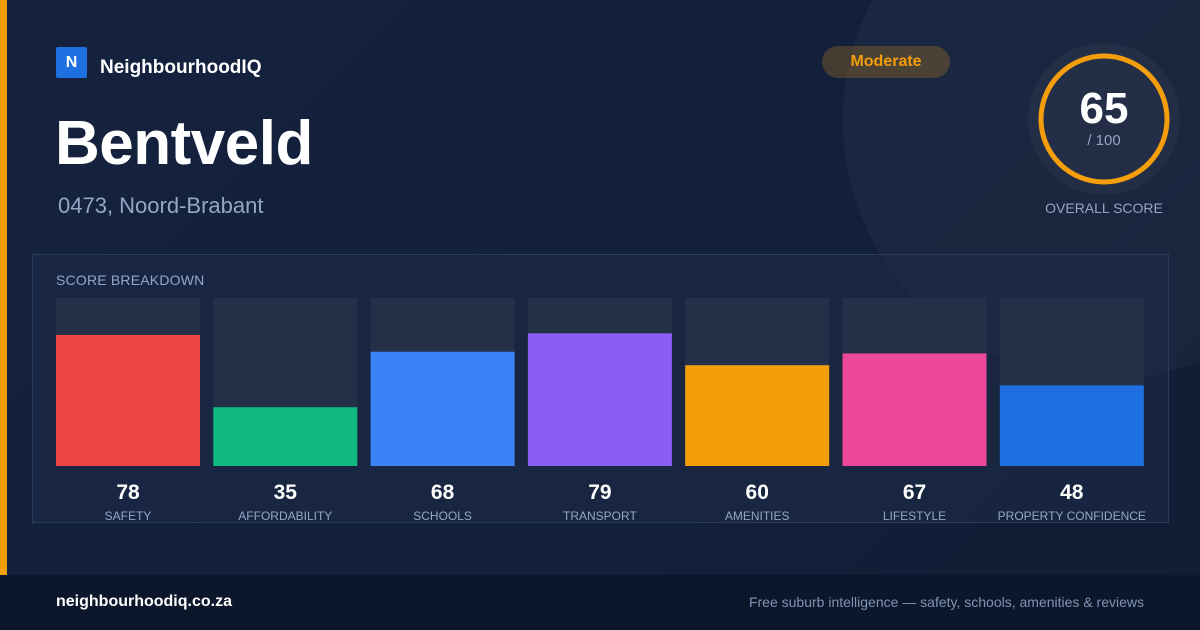 The height and width of the screenshot is (630, 1200). Describe the element at coordinates (181, 67) in the screenshot. I see `brand-name: NeighbourhoodIQ` at that location.